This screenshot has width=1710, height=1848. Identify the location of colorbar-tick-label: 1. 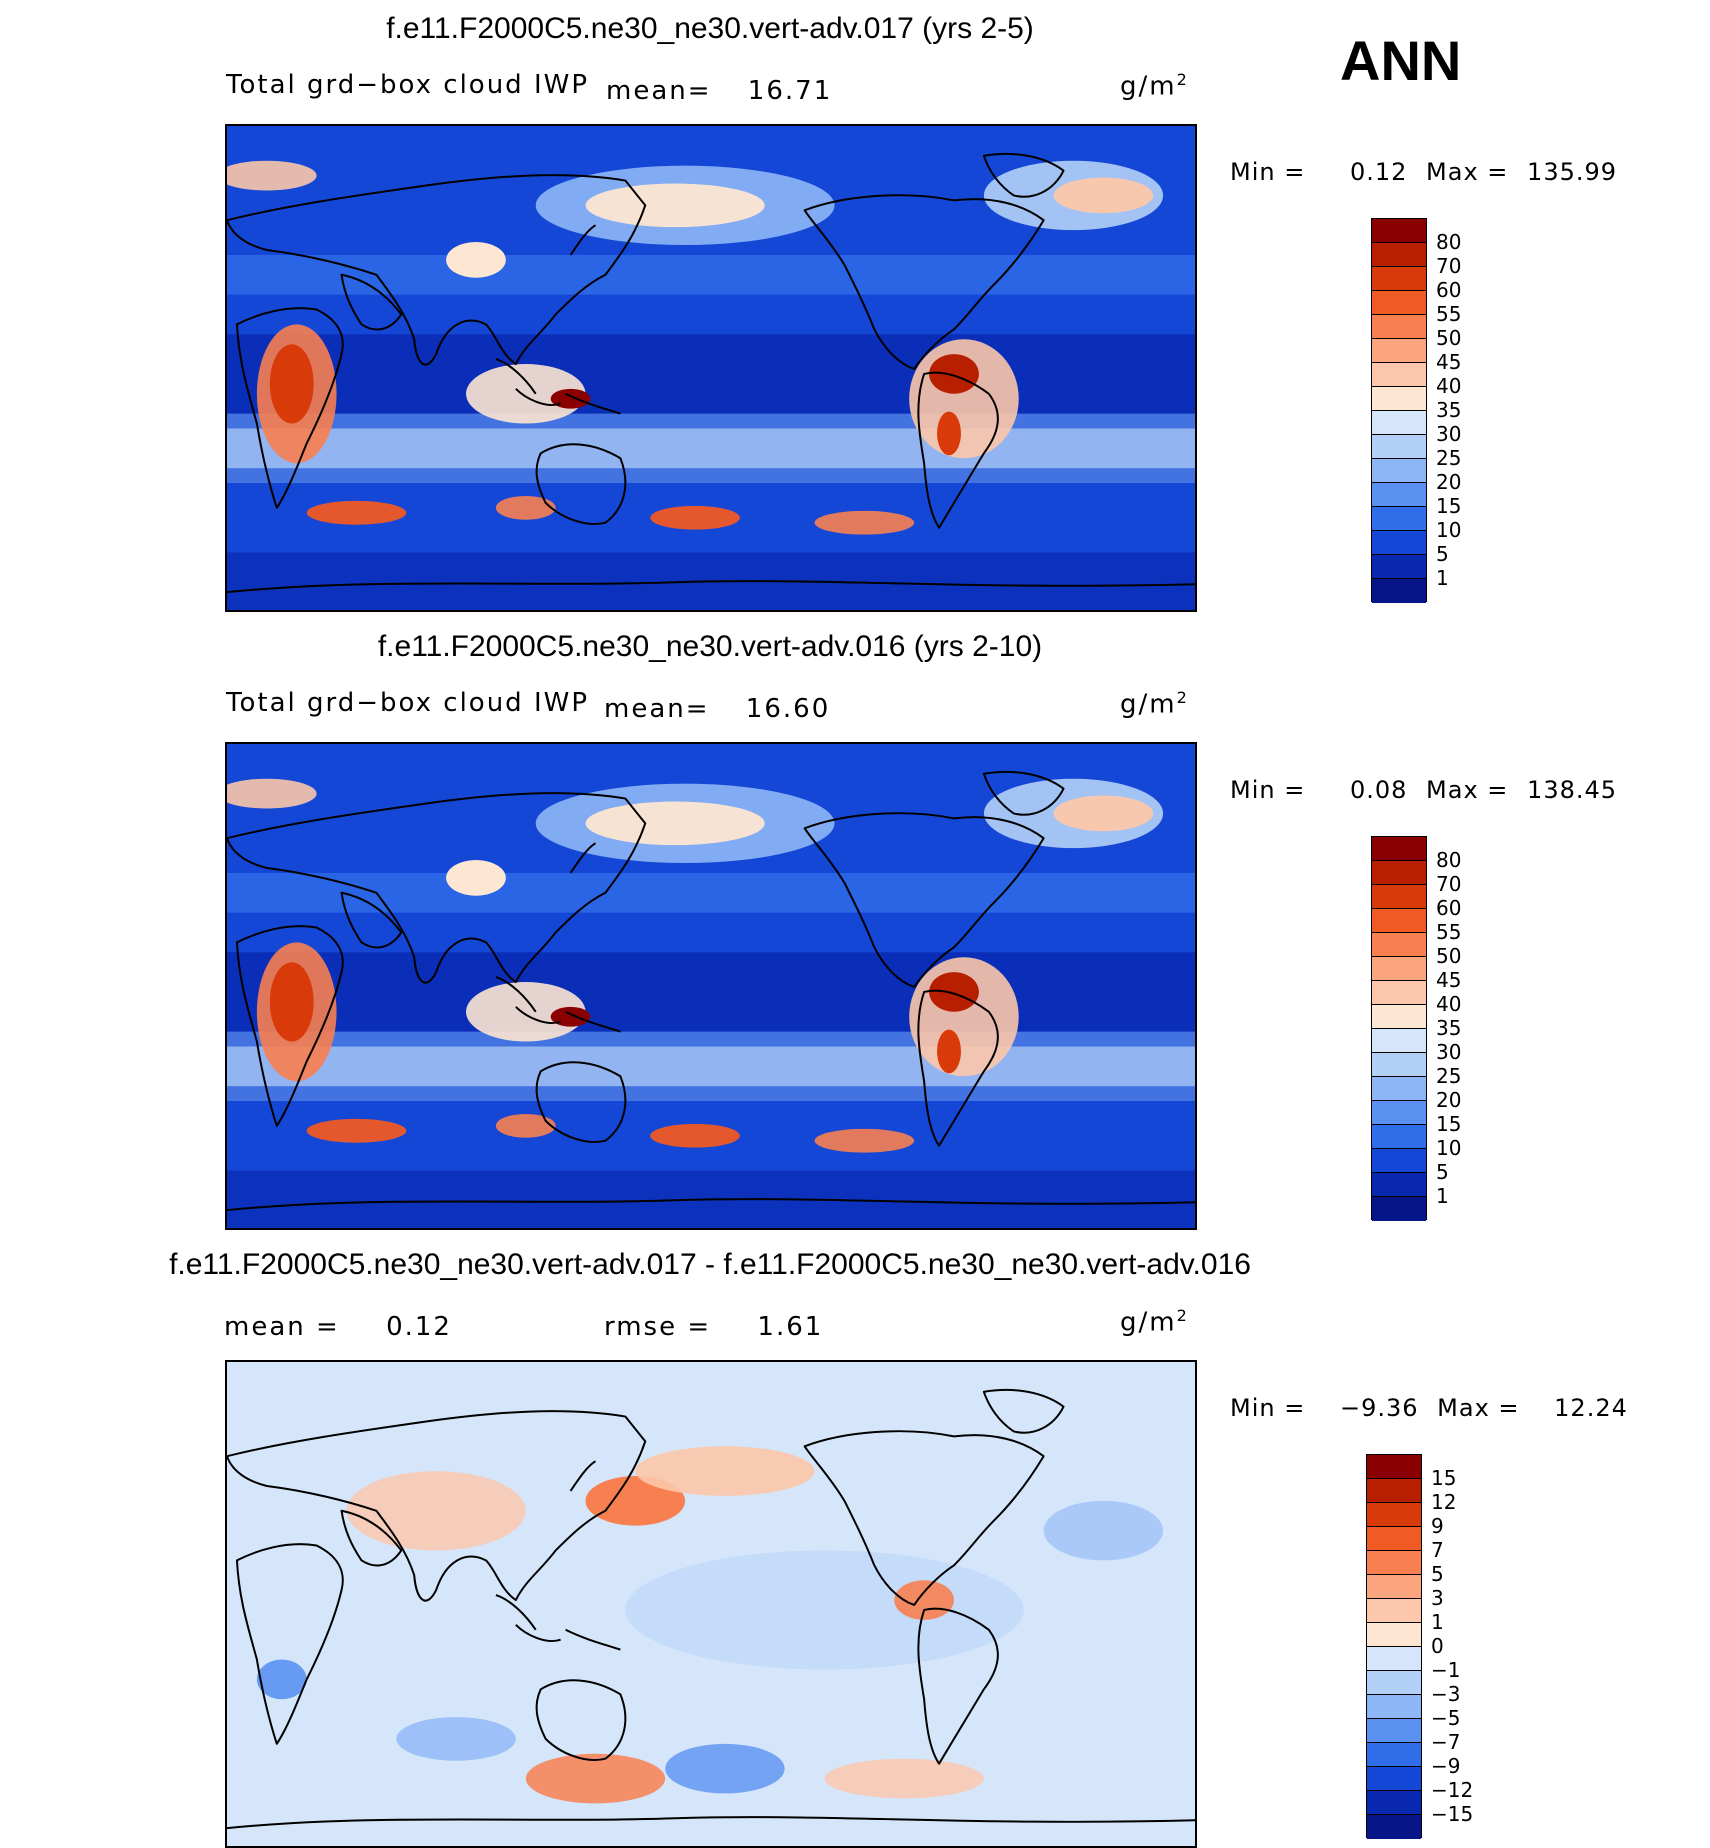
(1442, 1196).